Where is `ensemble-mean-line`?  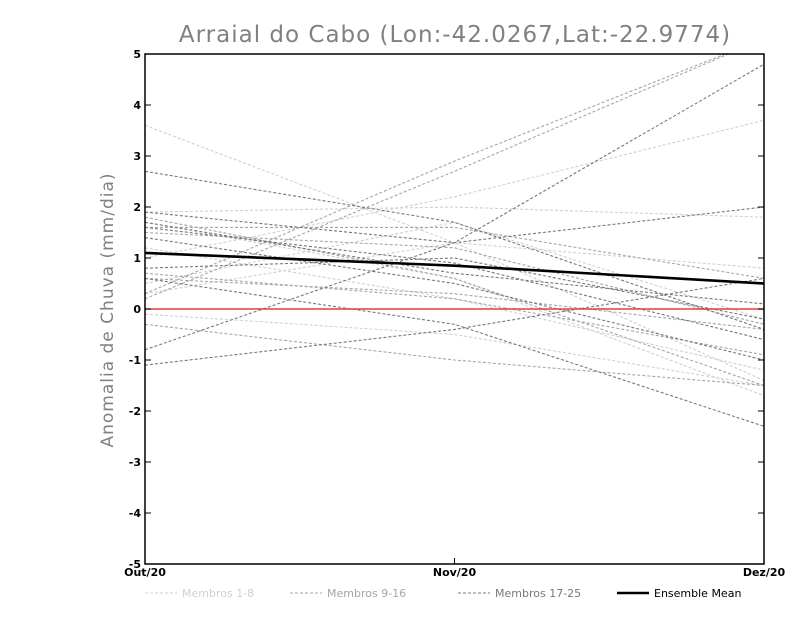 ensemble-mean-line is located at coordinates (454, 268).